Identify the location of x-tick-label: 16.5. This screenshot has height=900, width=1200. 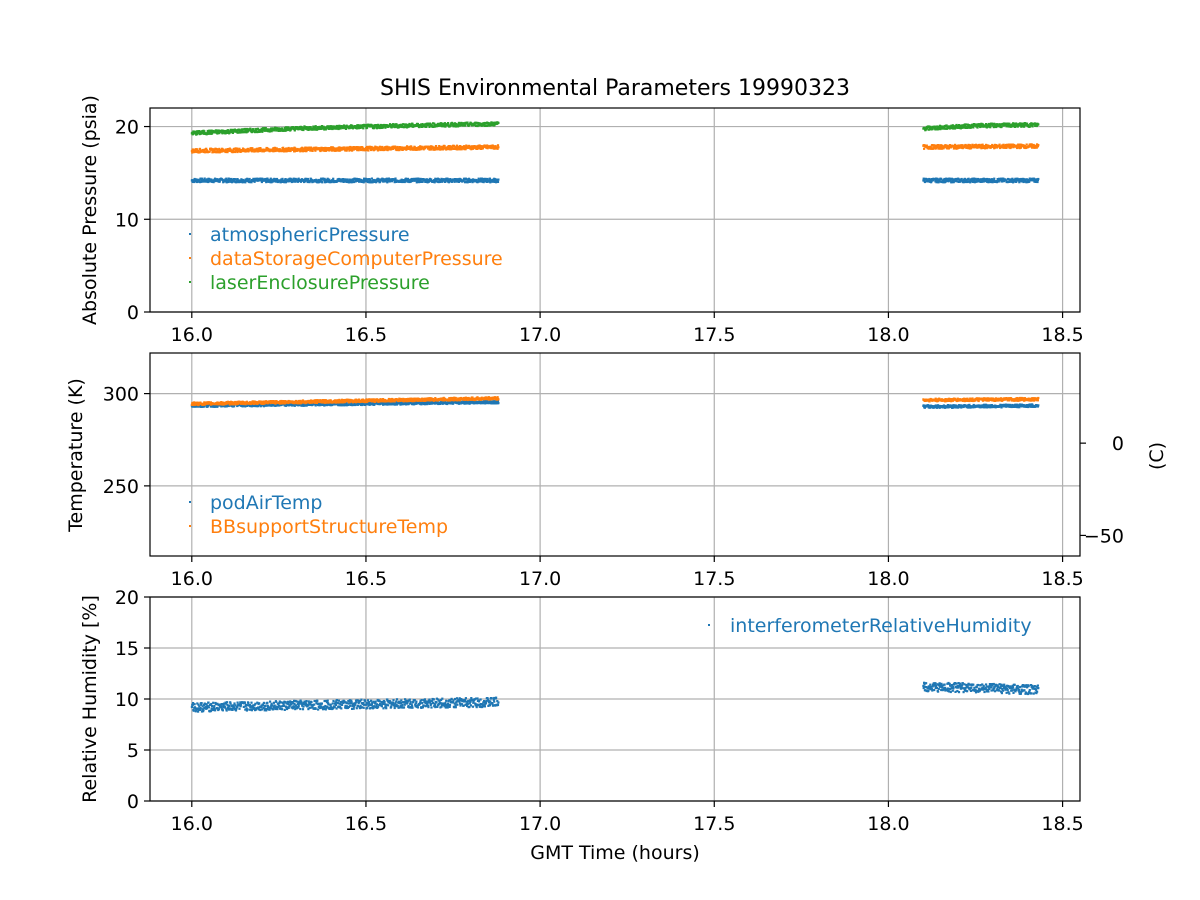
(366, 335).